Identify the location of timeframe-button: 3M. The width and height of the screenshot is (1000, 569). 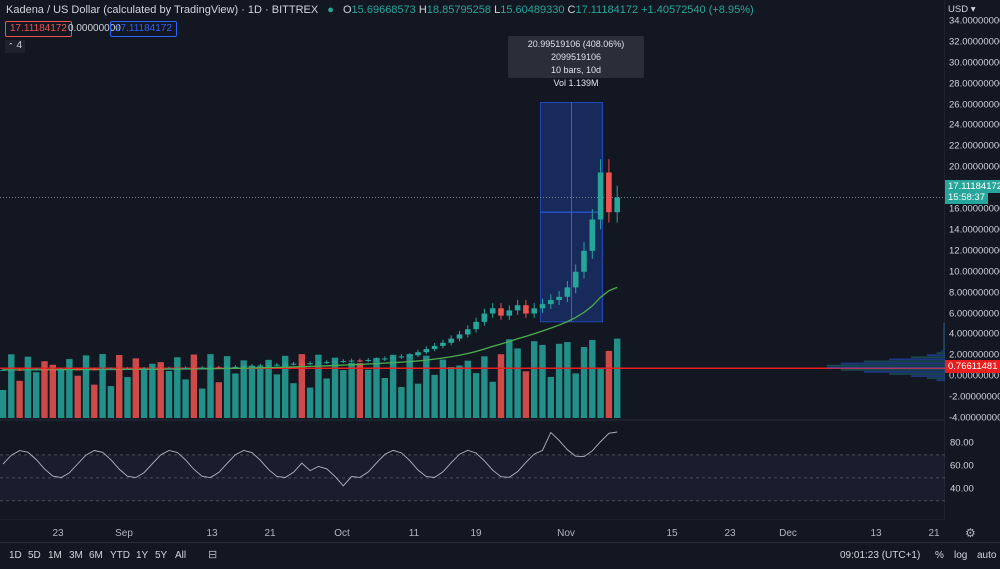
(76, 555).